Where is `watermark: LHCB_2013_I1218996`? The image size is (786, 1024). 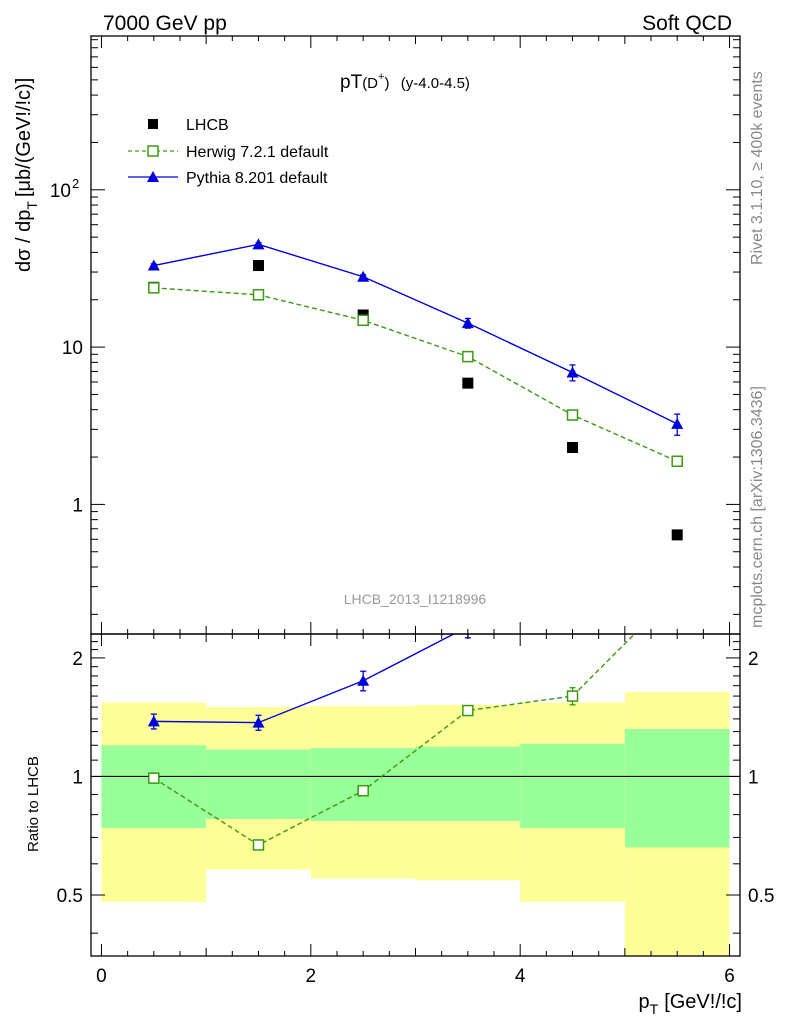 watermark: LHCB_2013_I1218996 is located at coordinates (415, 599).